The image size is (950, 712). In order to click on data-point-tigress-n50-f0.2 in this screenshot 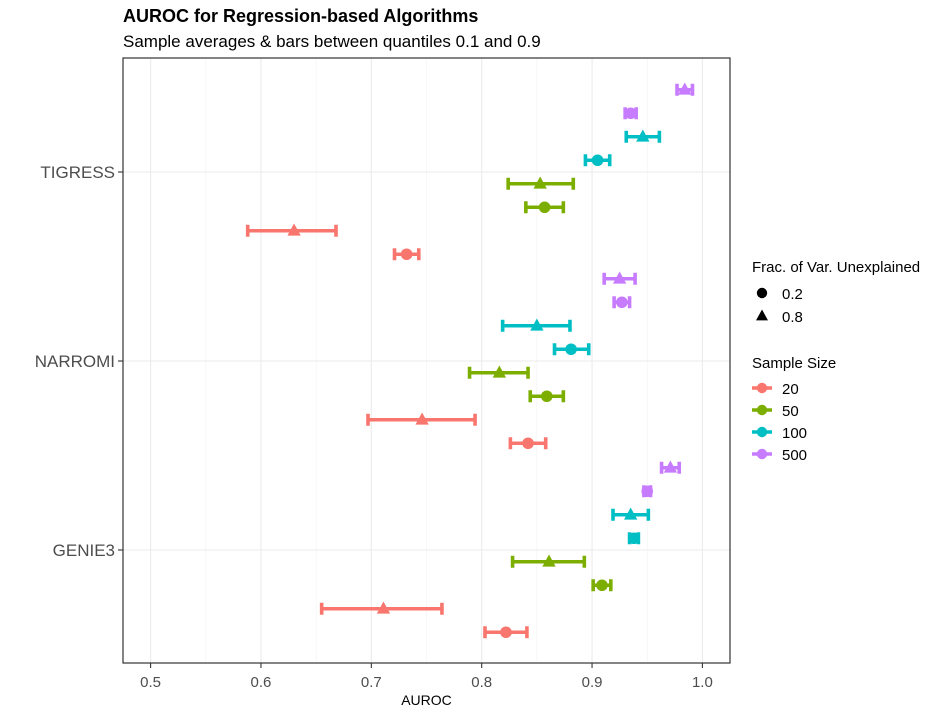, I will do `click(545, 207)`.